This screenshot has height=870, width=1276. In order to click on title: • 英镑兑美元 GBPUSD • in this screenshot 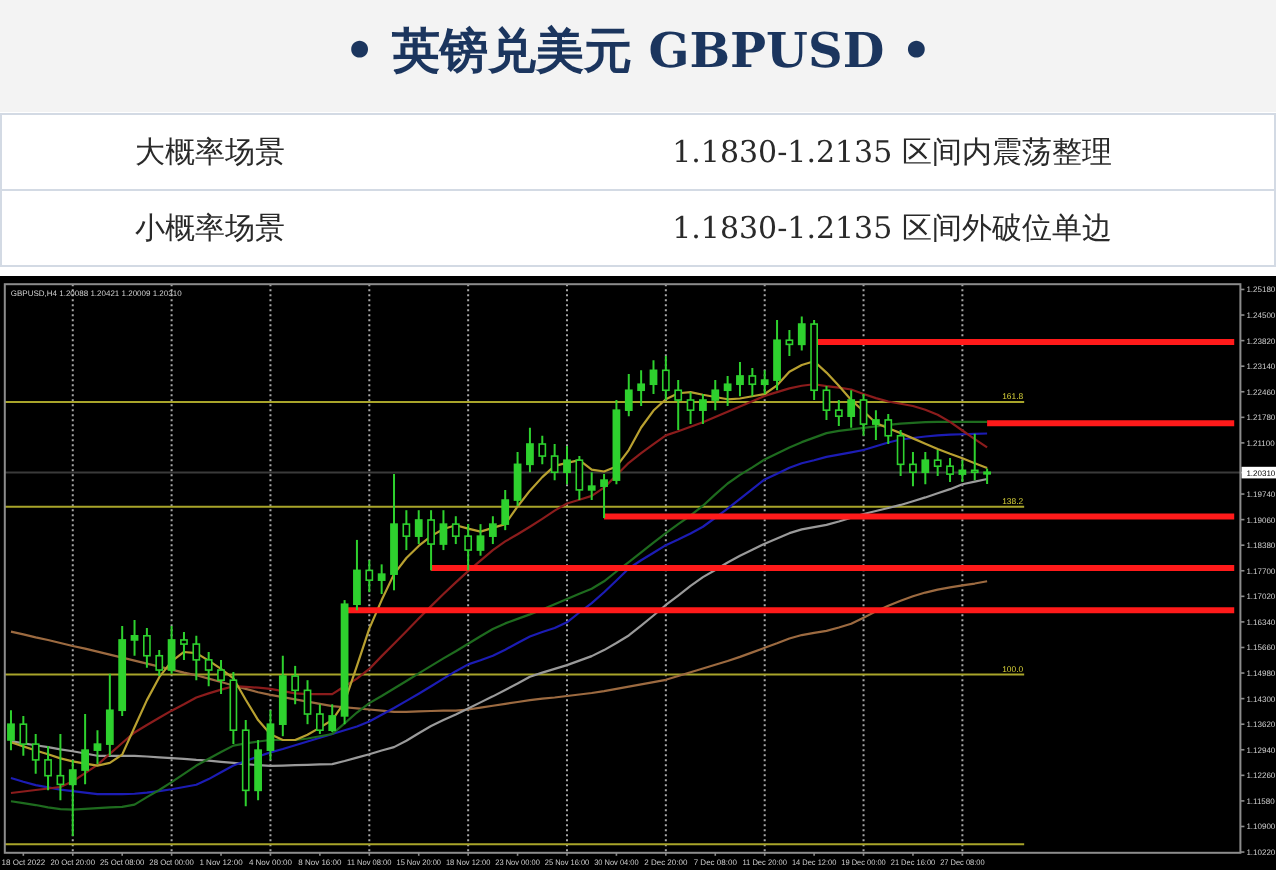, I will do `click(638, 50)`.